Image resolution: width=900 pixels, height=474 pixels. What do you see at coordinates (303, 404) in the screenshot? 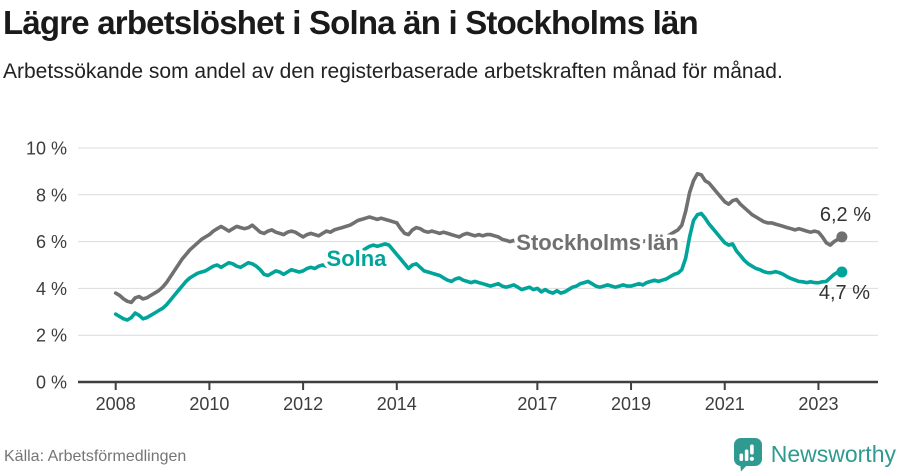
I see `x-tick-label: 2012` at bounding box center [303, 404].